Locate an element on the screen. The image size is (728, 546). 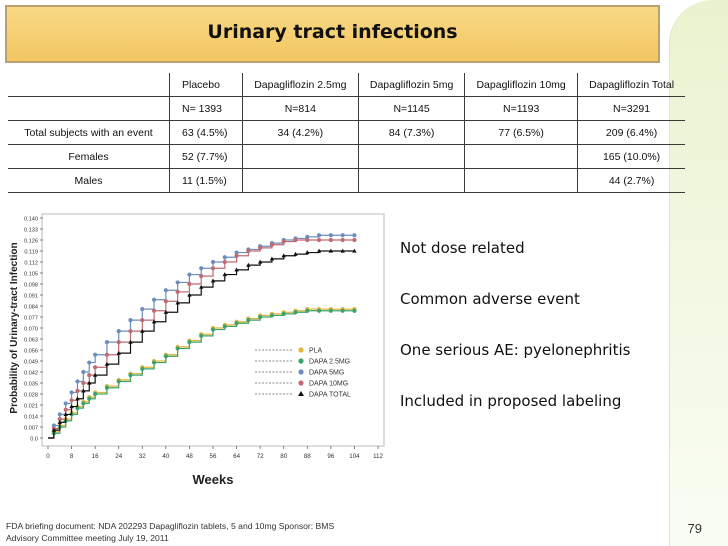
x-tick-label: 88 is located at coordinates (307, 456).